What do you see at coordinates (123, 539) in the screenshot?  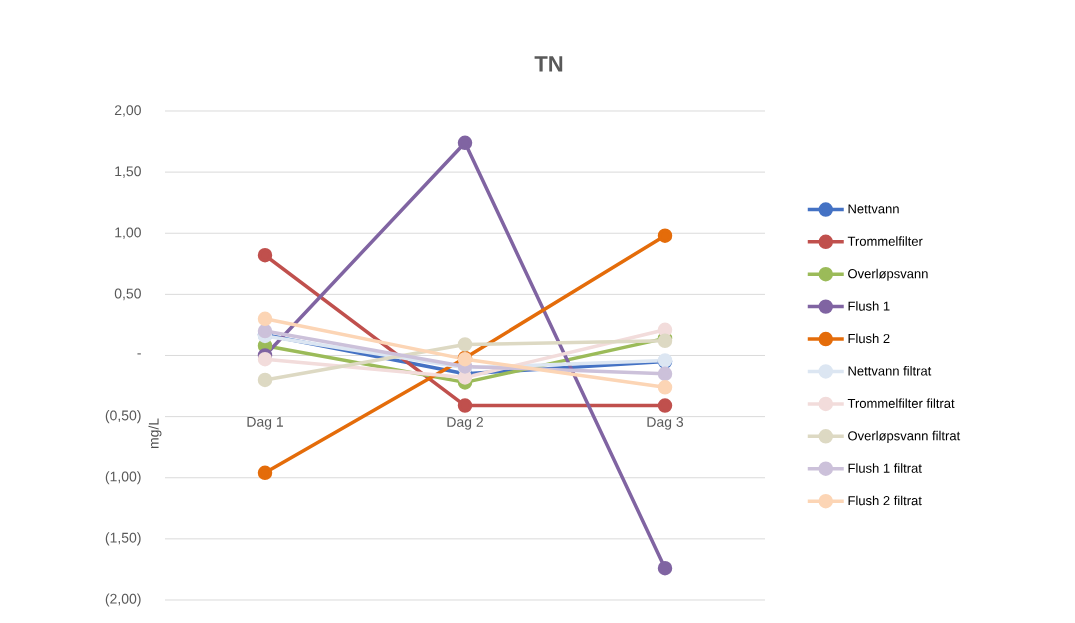 I see `y-tick-label: (1,50)` at bounding box center [123, 539].